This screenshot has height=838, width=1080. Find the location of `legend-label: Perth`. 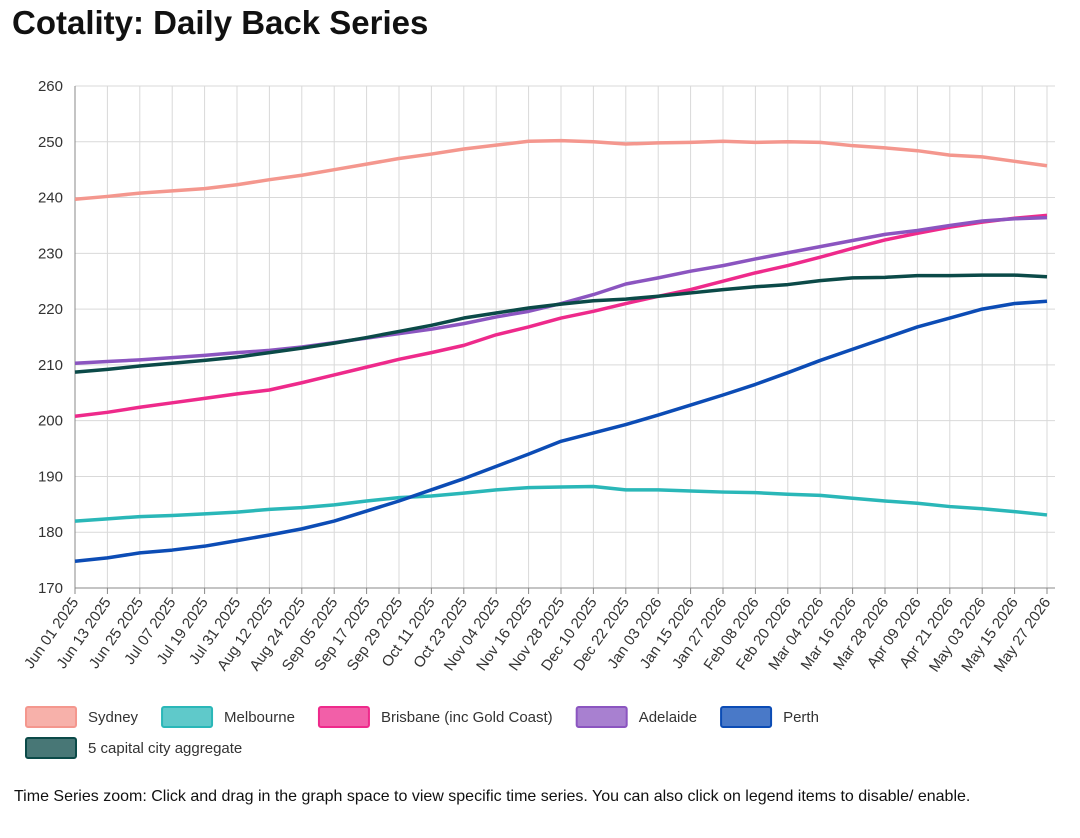

legend-label: Perth is located at coordinates (801, 717).